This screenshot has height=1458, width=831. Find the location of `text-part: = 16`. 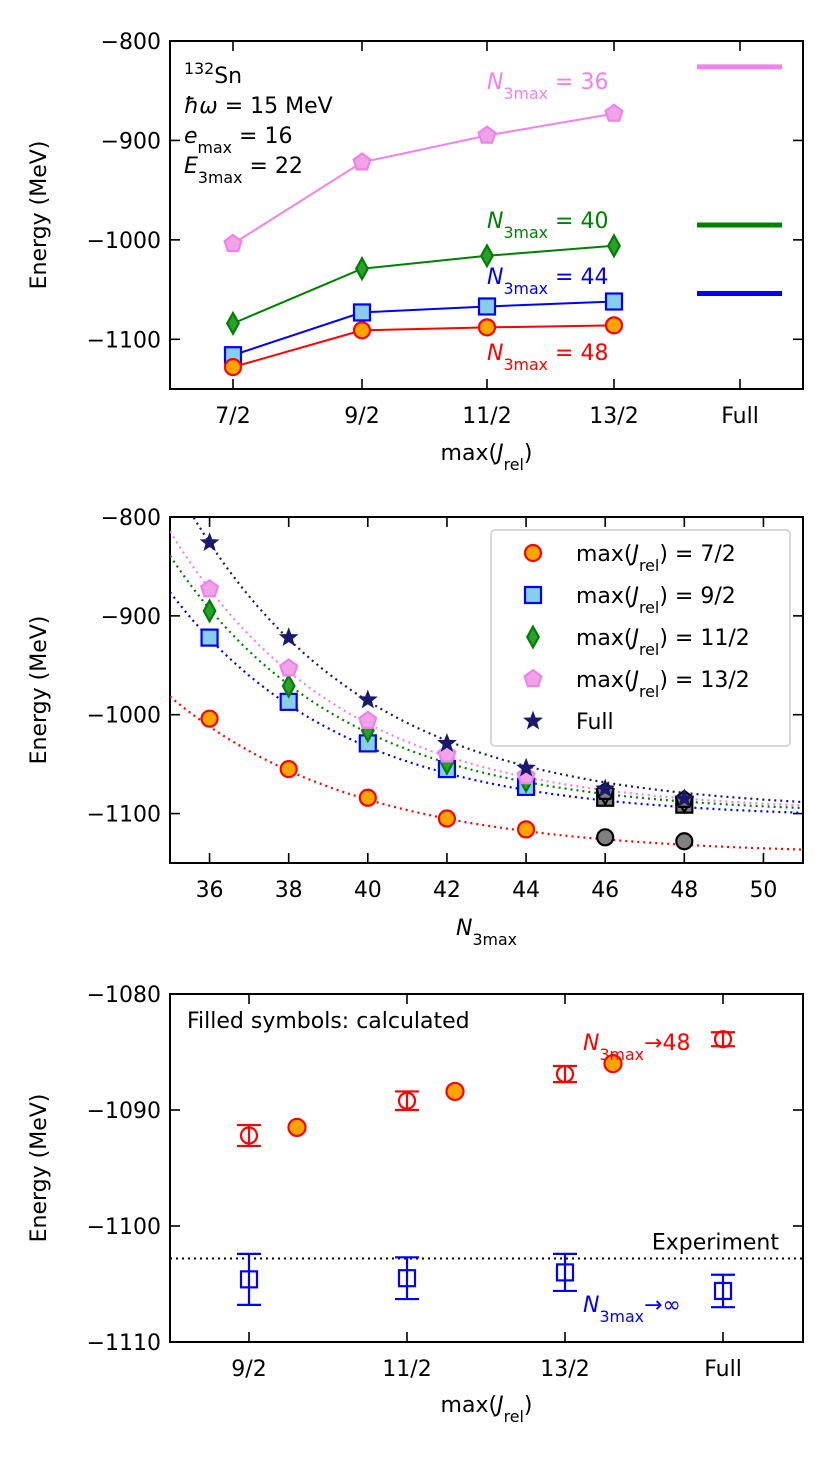

text-part: = 16 is located at coordinates (262, 136).